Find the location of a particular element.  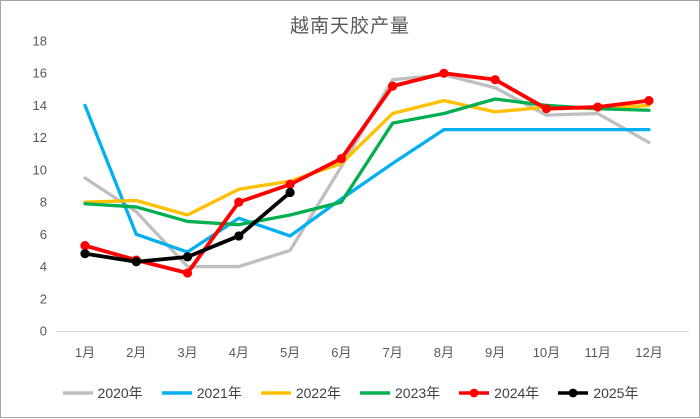

x-axis-tick-label: 6月 is located at coordinates (341, 352).